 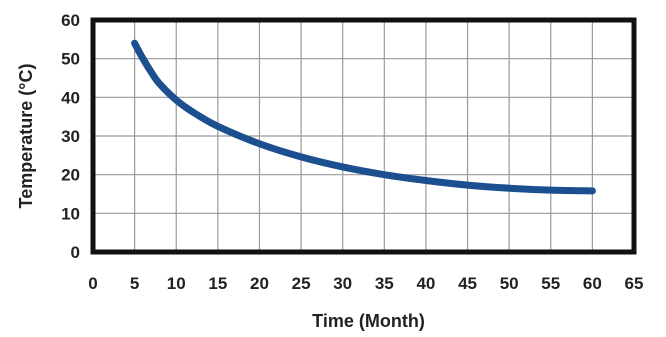 I want to click on x-axis-label: Time (Month), so click(x=368, y=321).